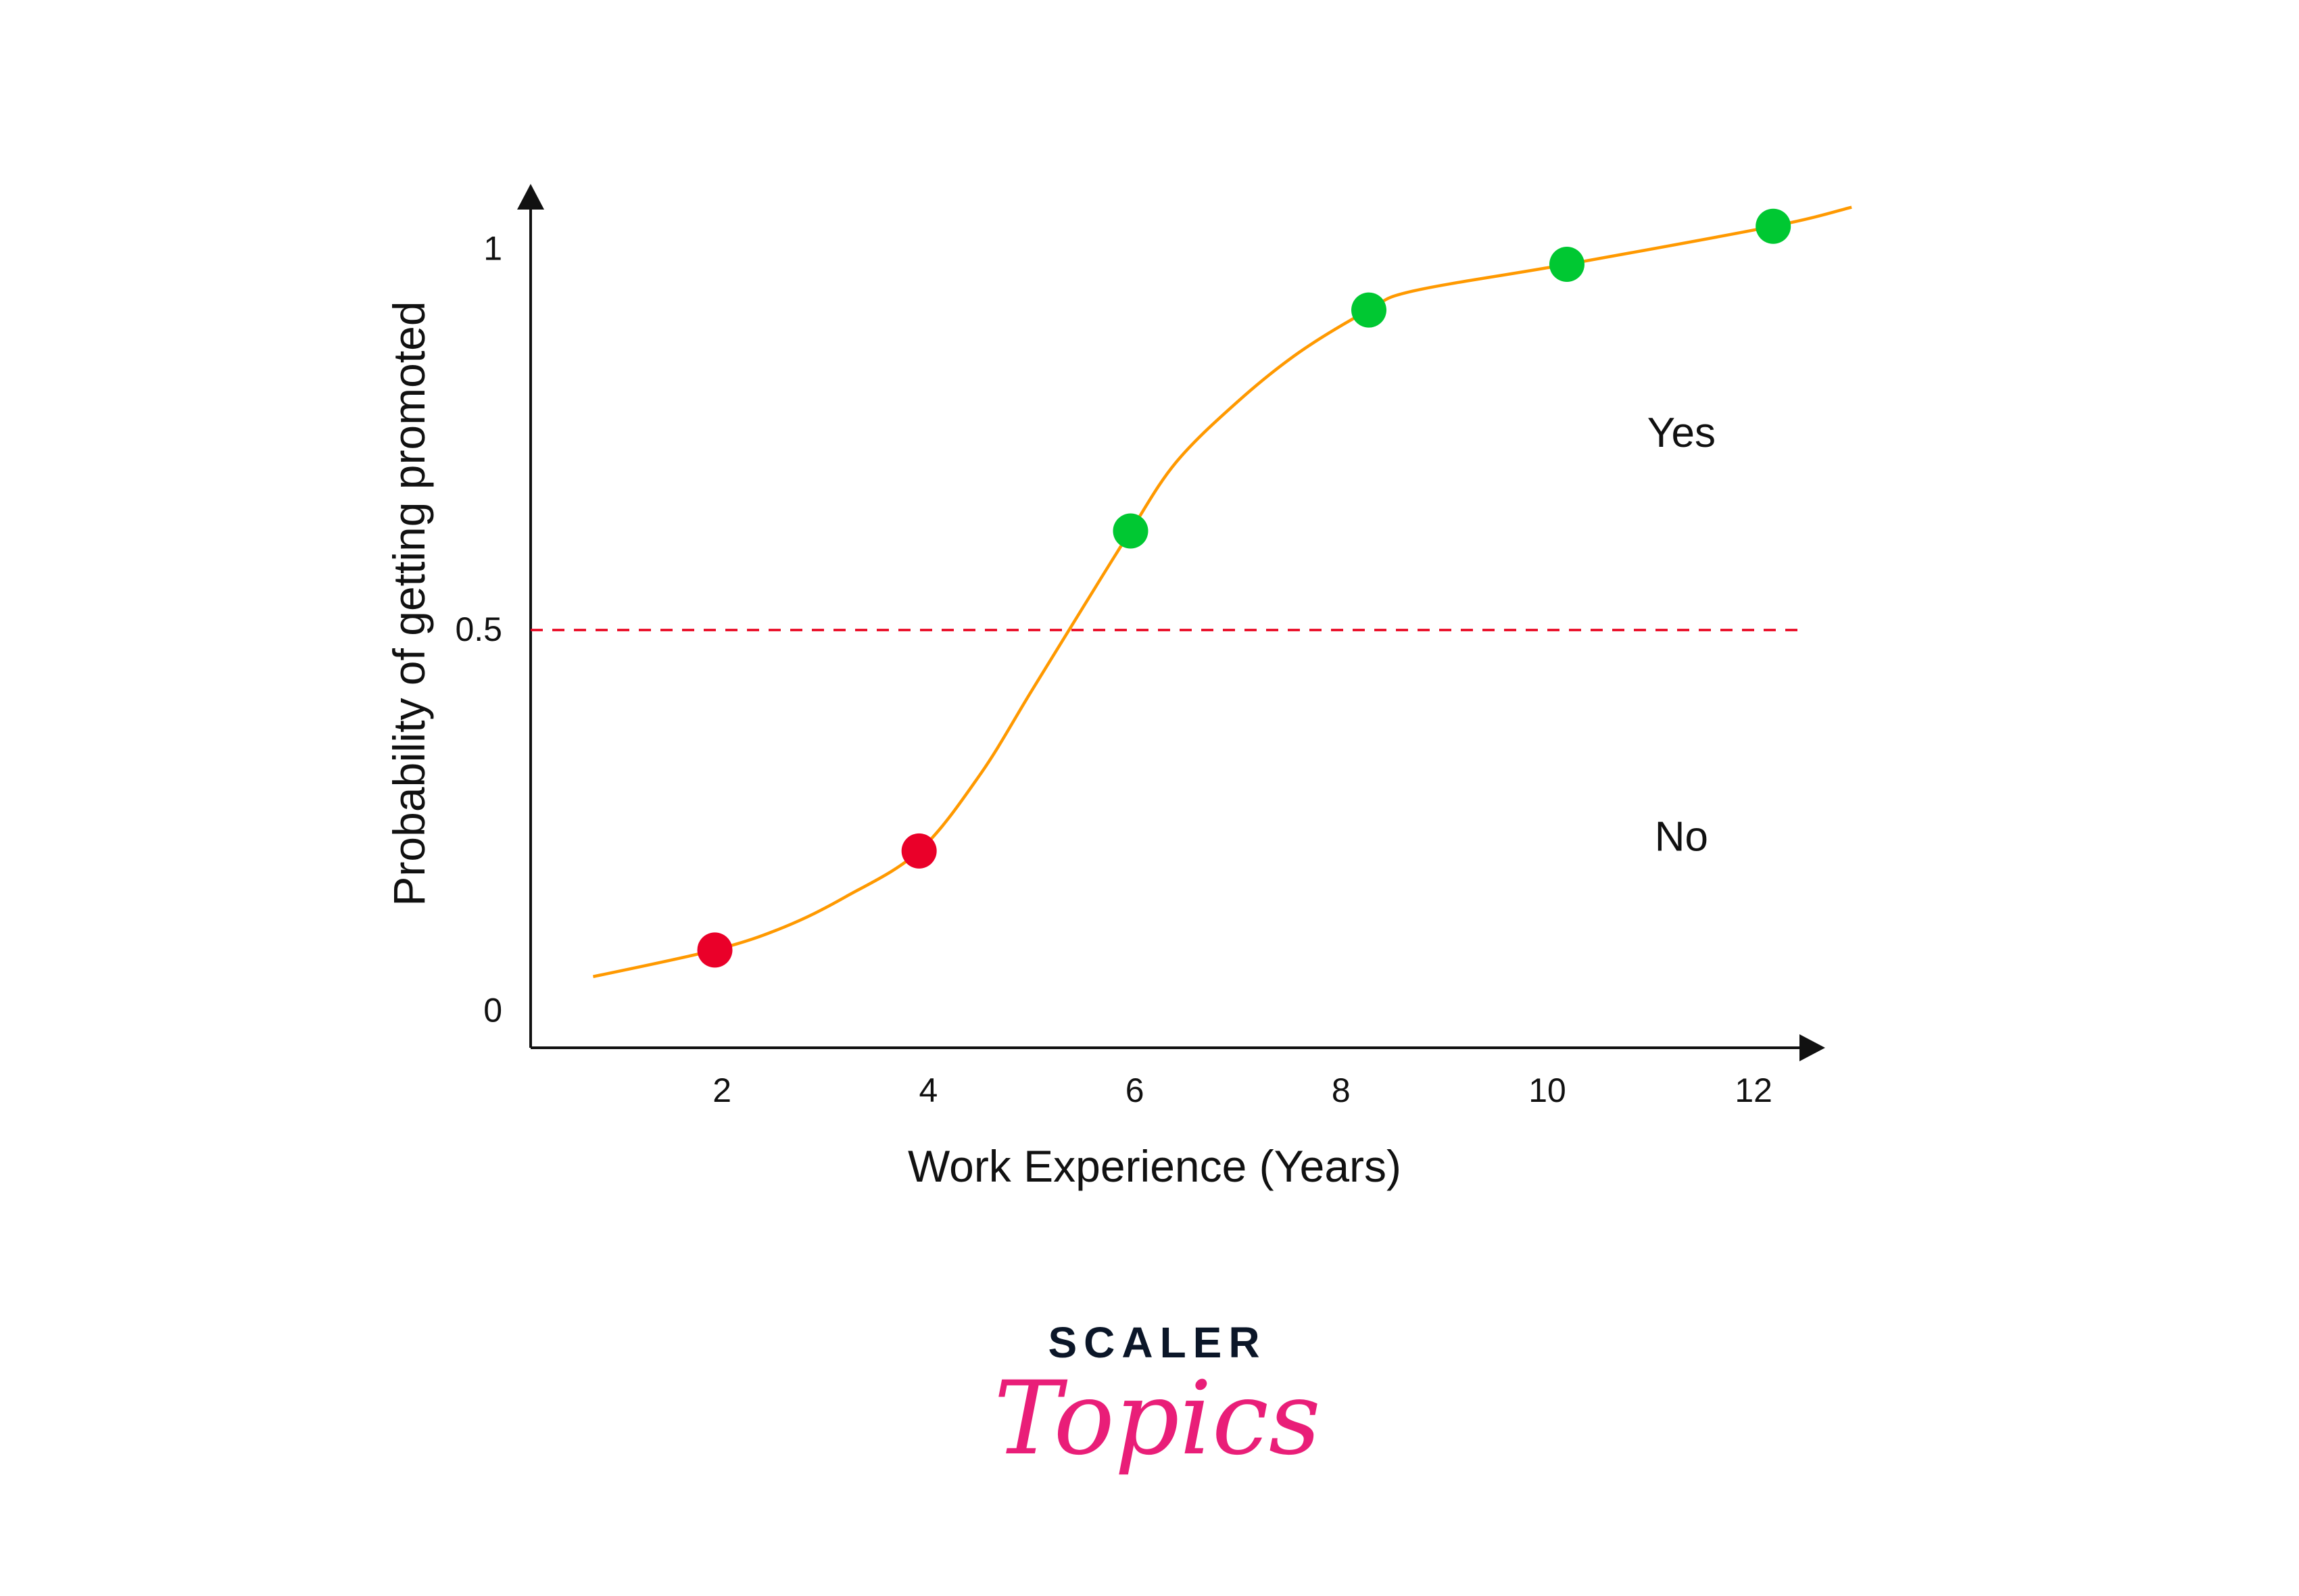  I want to click on logo-topics-text: Topics, so click(1157, 1419).